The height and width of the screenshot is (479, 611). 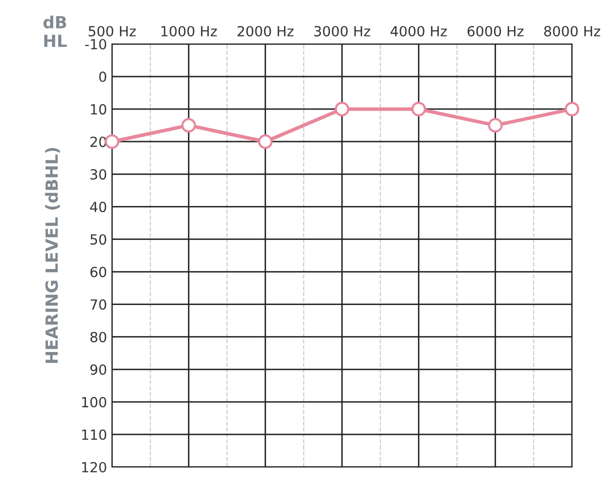 What do you see at coordinates (102, 77) in the screenshot?
I see `y-tick-label: 0` at bounding box center [102, 77].